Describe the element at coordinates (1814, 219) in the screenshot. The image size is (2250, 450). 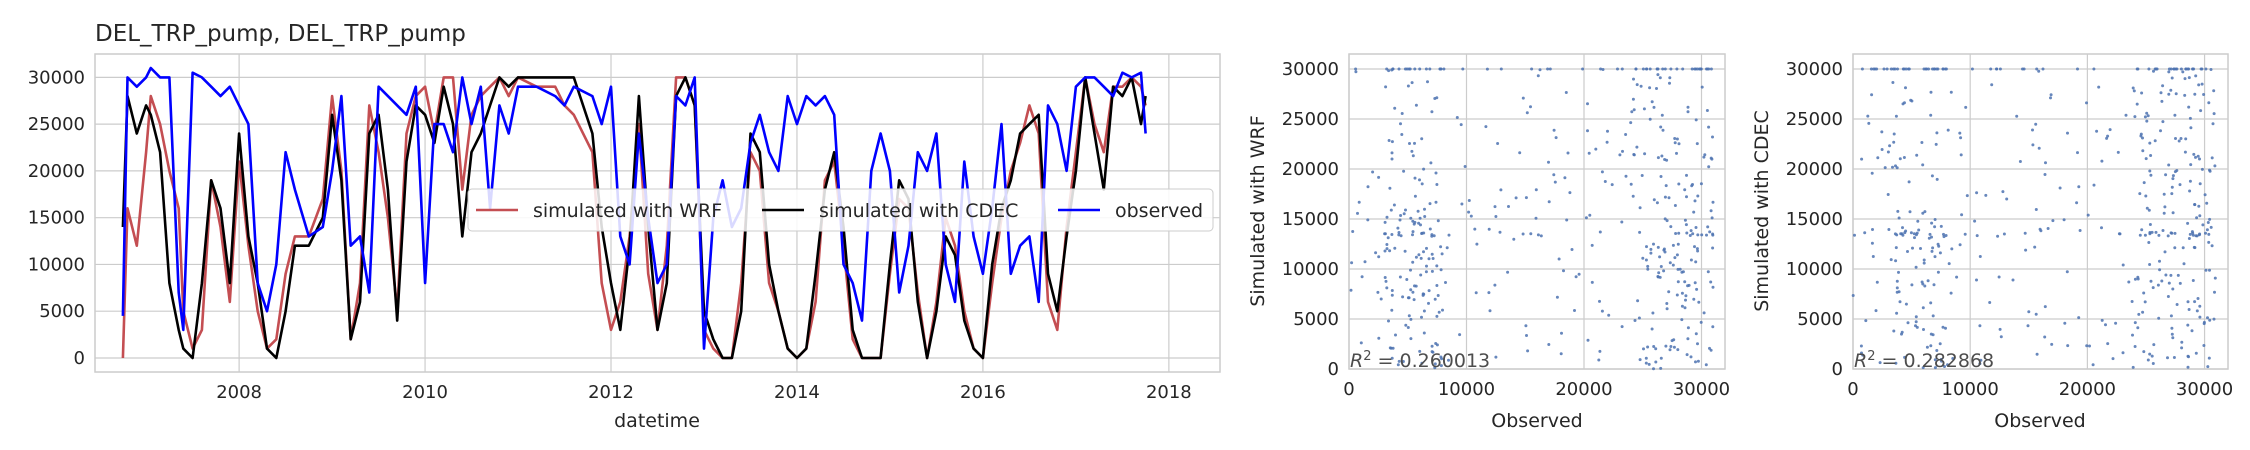
I see `cdec-scatter-y-ticks: 0 5000 10000 15000 20000 25000 30000` at that location.